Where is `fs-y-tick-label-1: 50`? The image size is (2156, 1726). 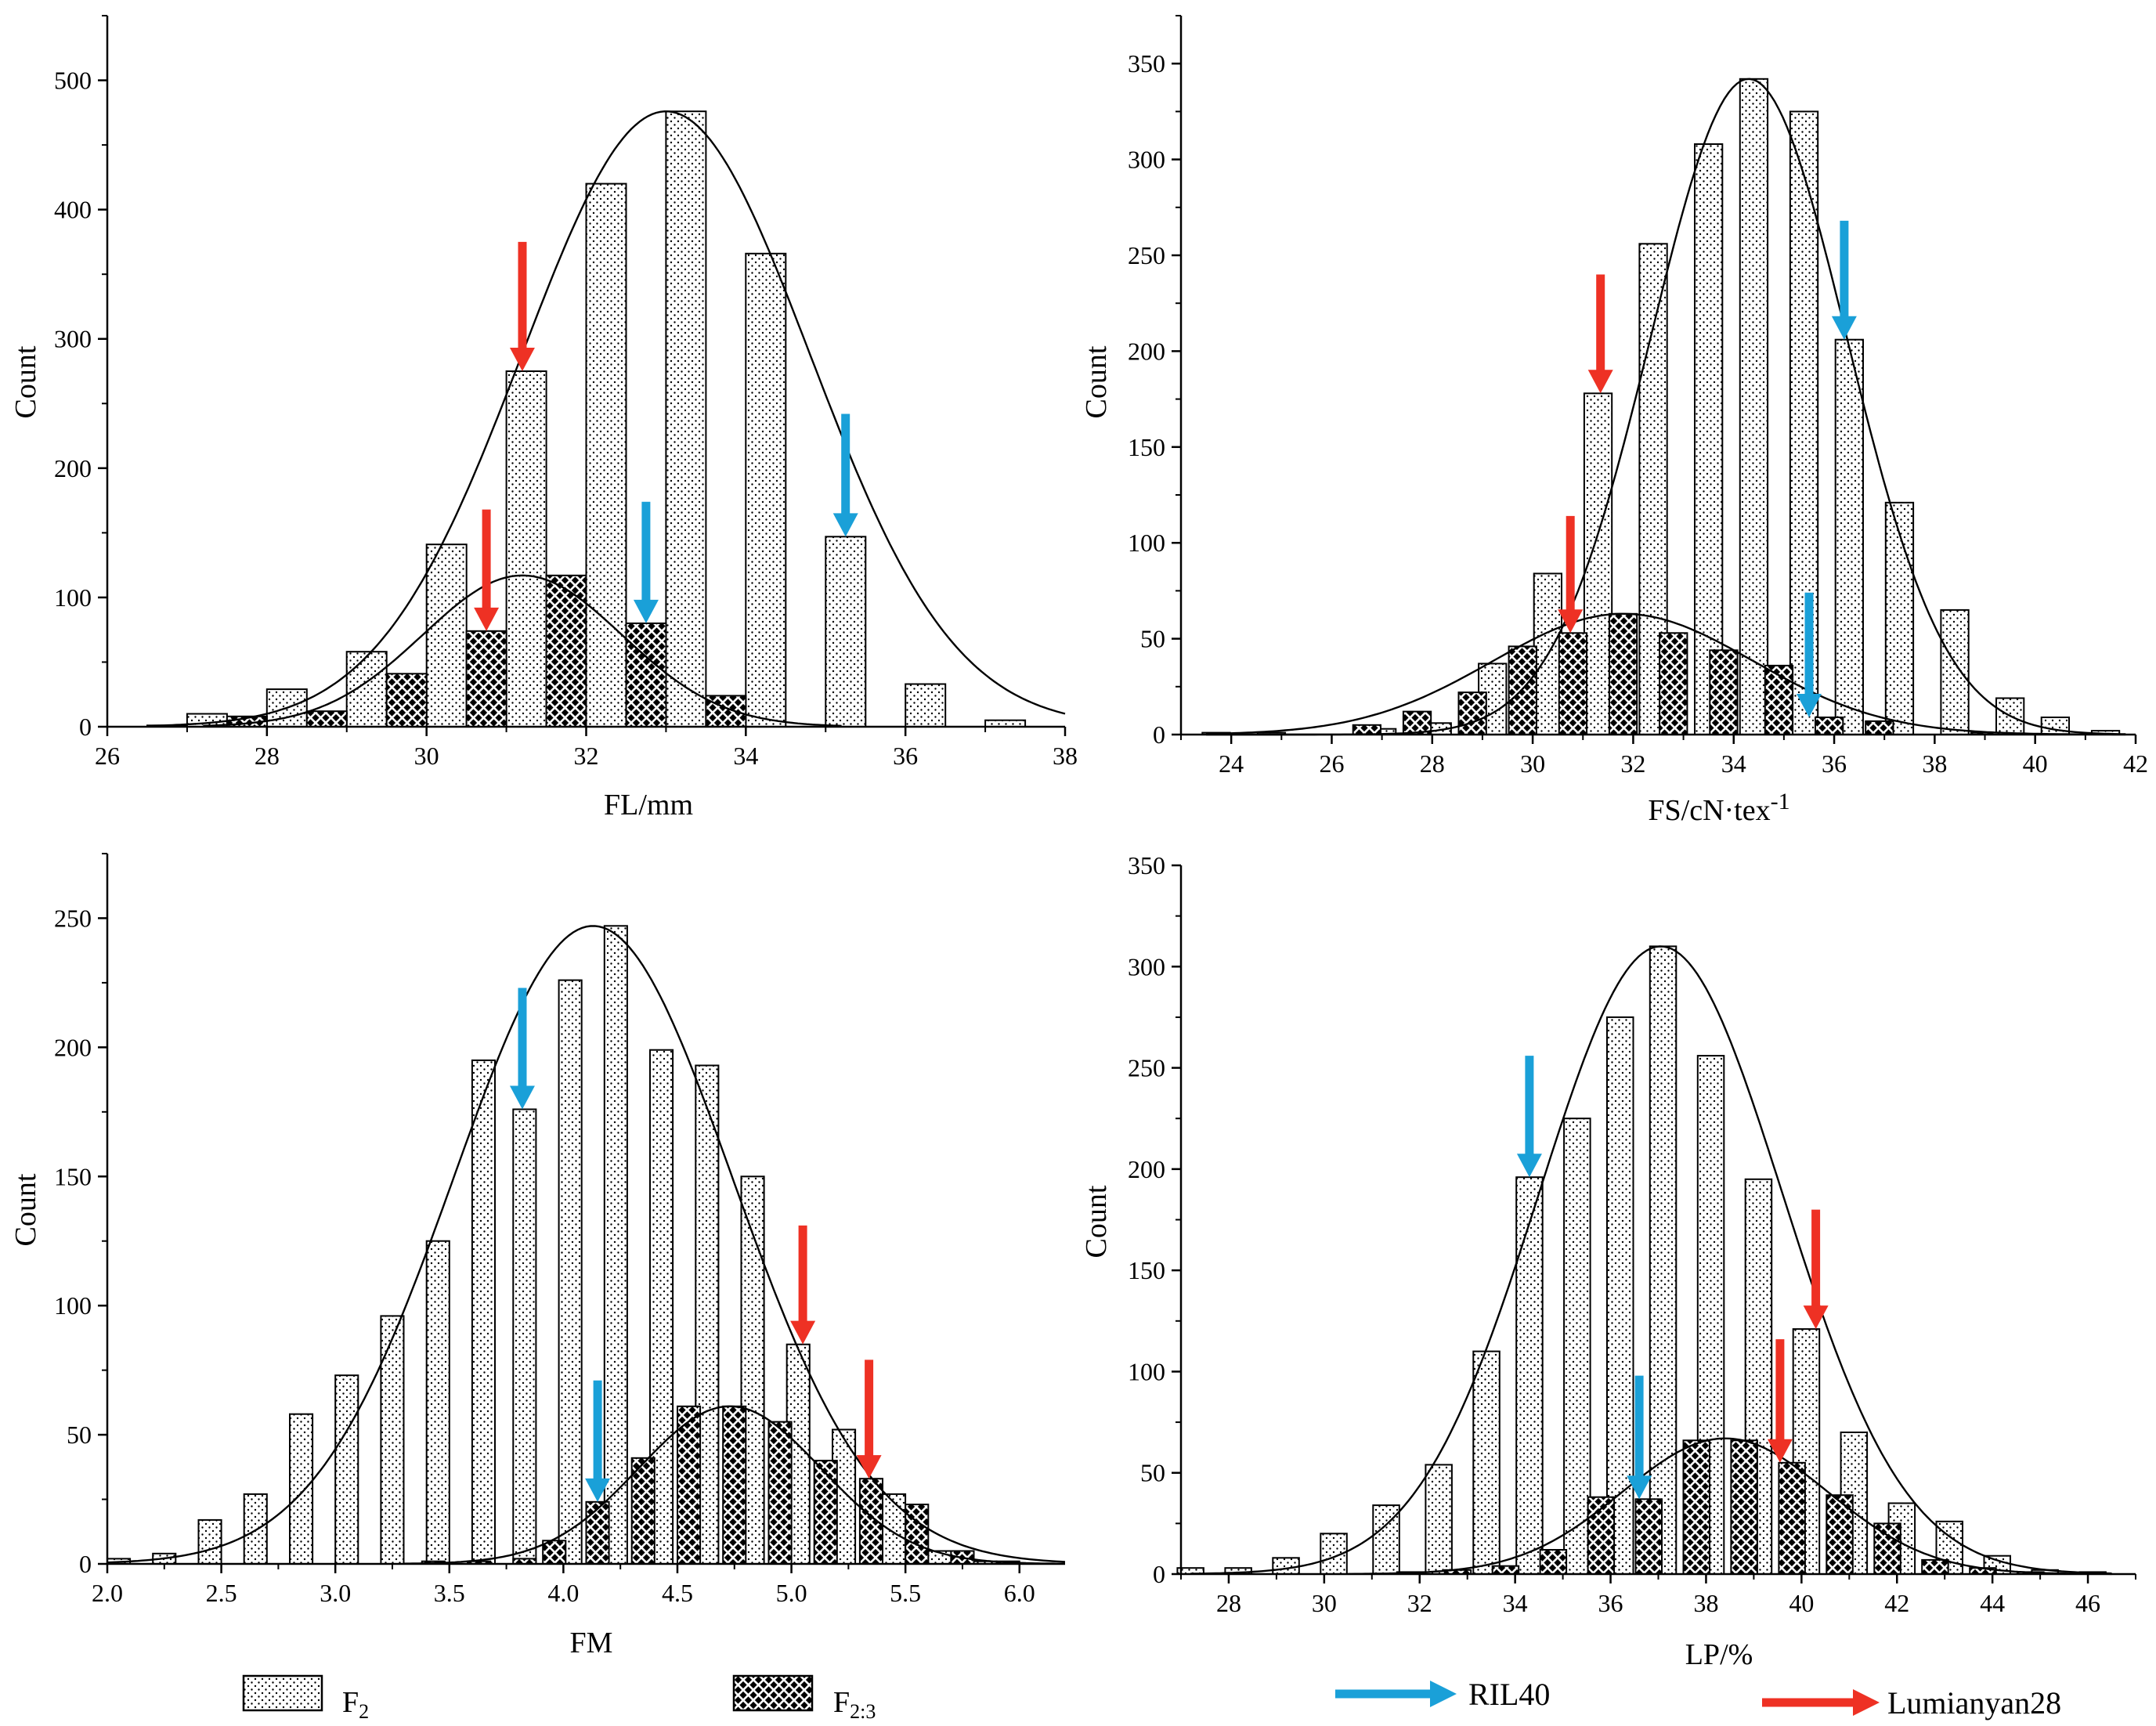 fs-y-tick-label-1: 50 is located at coordinates (1152, 639).